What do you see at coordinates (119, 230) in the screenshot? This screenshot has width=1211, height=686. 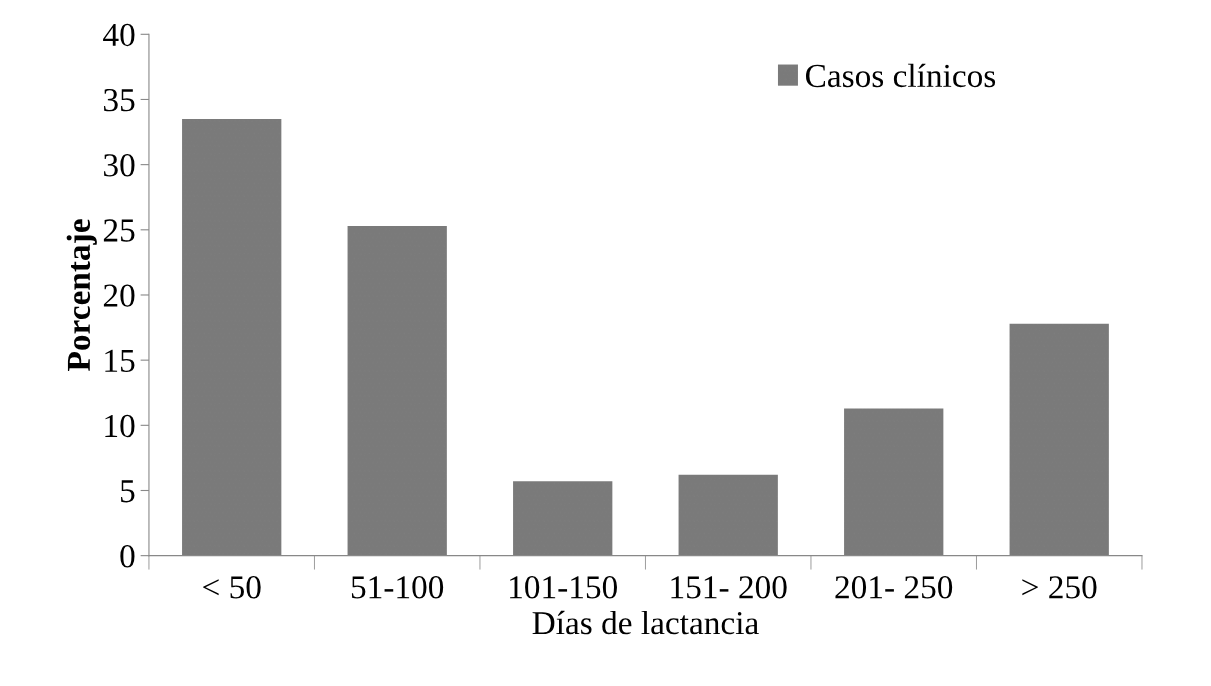 I see `y-tick-label: 25` at bounding box center [119, 230].